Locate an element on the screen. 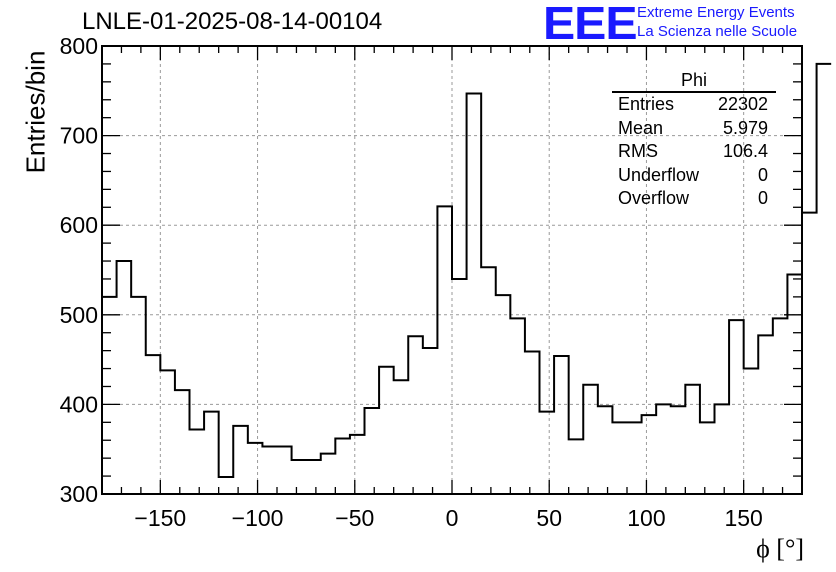 The image size is (836, 572). x-tick-label: 150 is located at coordinates (743, 518).